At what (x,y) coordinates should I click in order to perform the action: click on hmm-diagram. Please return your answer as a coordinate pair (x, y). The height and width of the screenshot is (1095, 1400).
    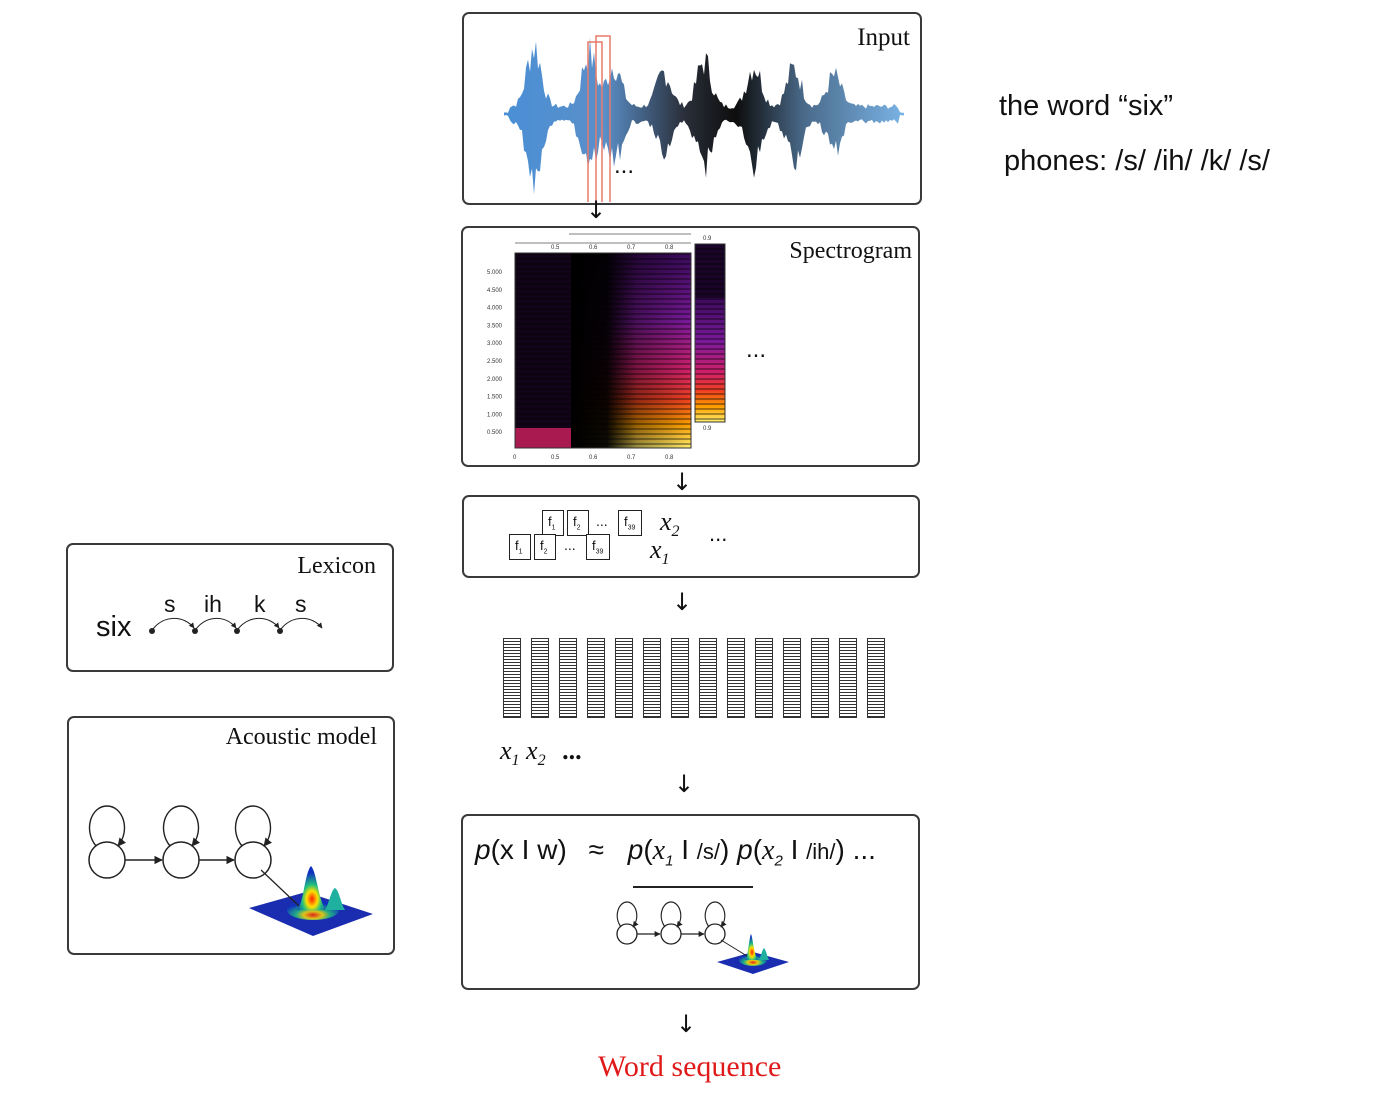
    Looking at the image, I should click on (230, 870).